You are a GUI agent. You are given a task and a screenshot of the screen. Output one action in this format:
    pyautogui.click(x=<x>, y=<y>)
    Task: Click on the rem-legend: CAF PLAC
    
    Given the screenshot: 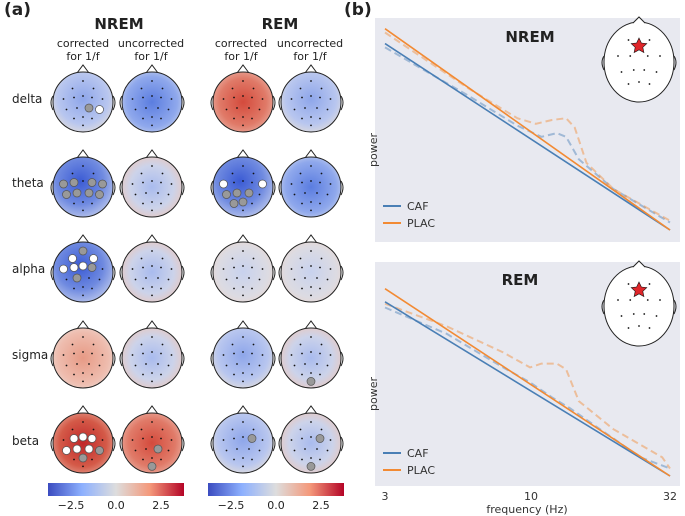 What is the action you would take?
    pyautogui.click(x=409, y=462)
    